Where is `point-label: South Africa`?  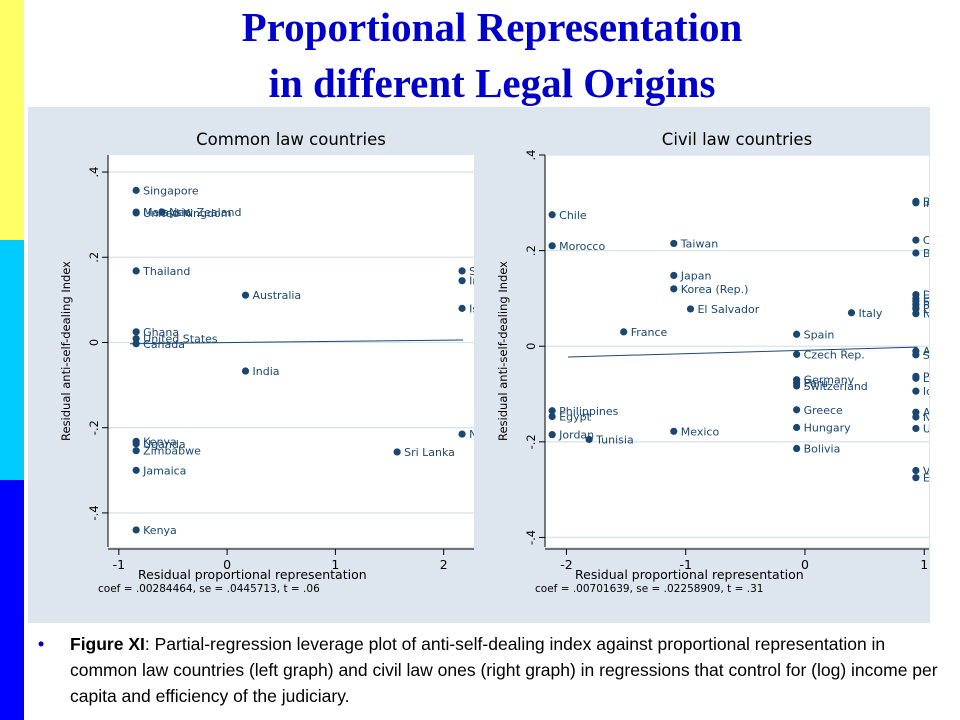
point-label: South Africa is located at coordinates (502, 271).